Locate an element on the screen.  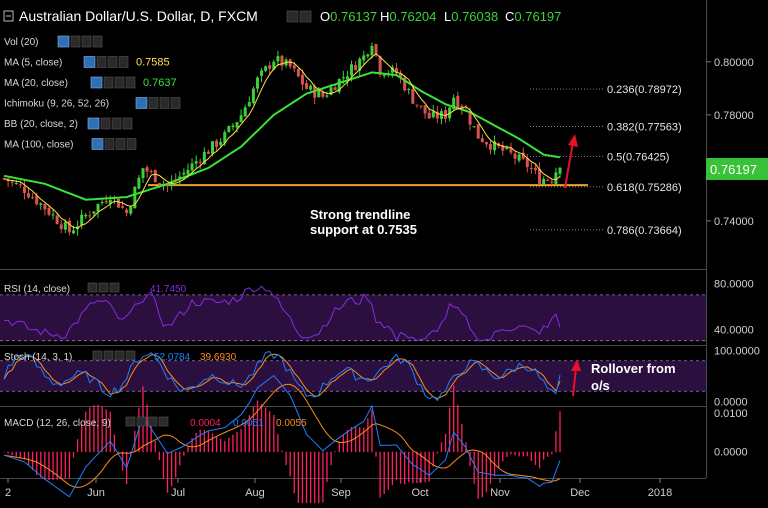
indicator-row: MA (5, close) 0.7585 is located at coordinates (87, 62).